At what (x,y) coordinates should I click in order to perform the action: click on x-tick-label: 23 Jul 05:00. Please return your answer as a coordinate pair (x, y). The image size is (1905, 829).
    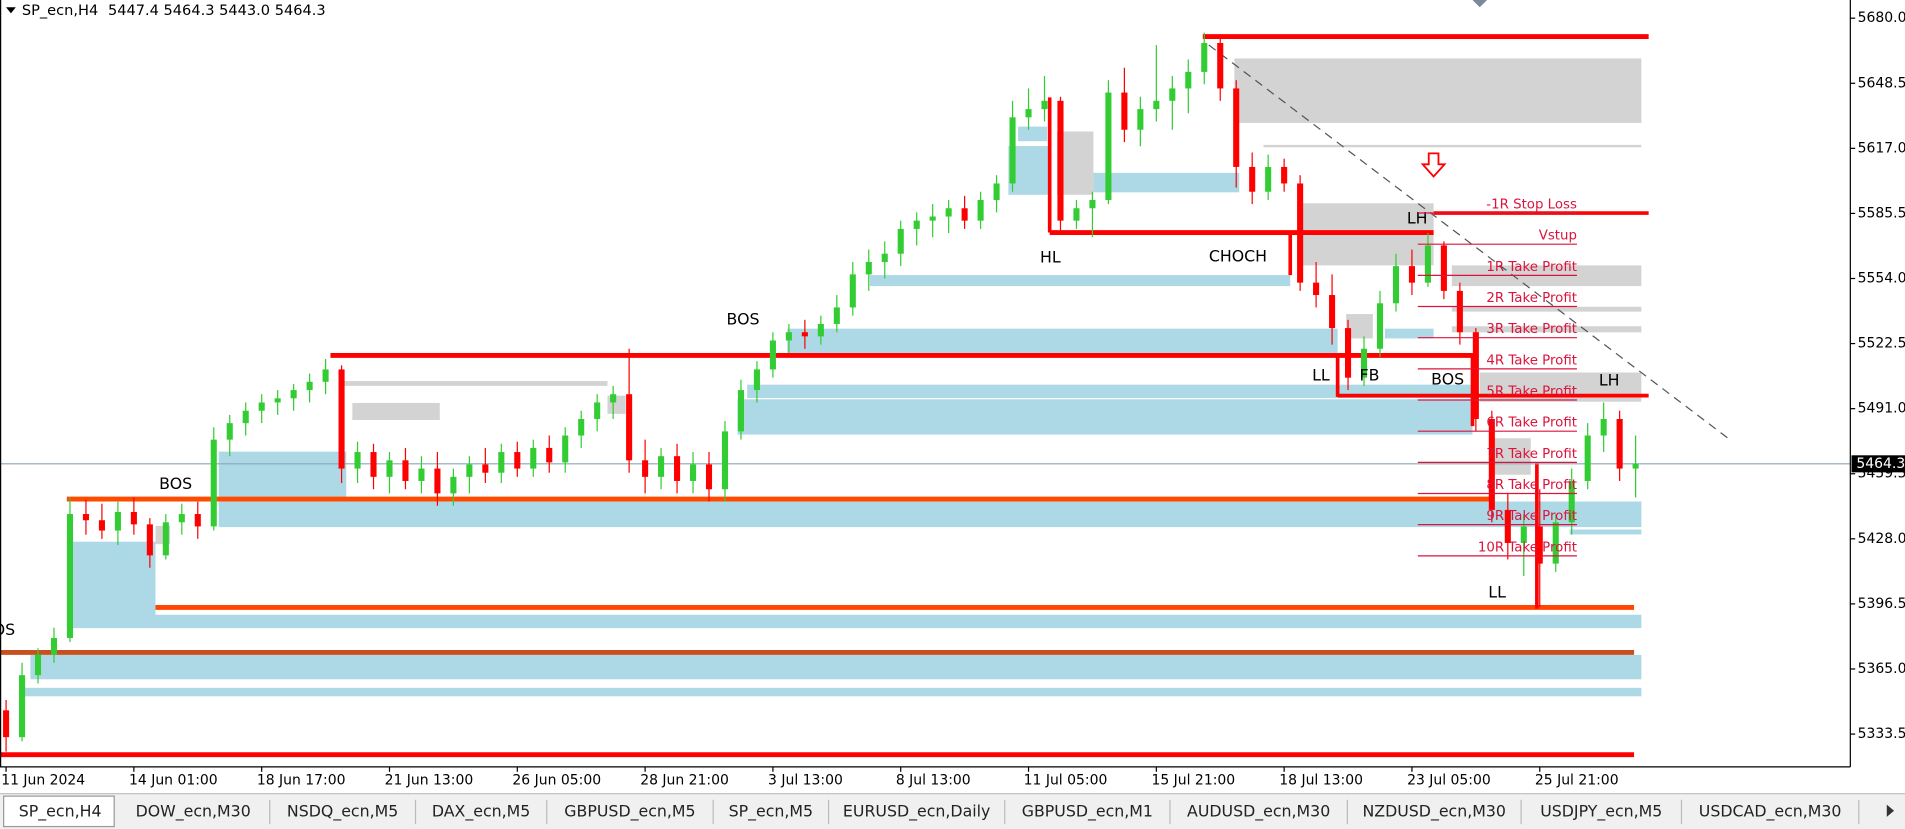
    Looking at the image, I should click on (1449, 780).